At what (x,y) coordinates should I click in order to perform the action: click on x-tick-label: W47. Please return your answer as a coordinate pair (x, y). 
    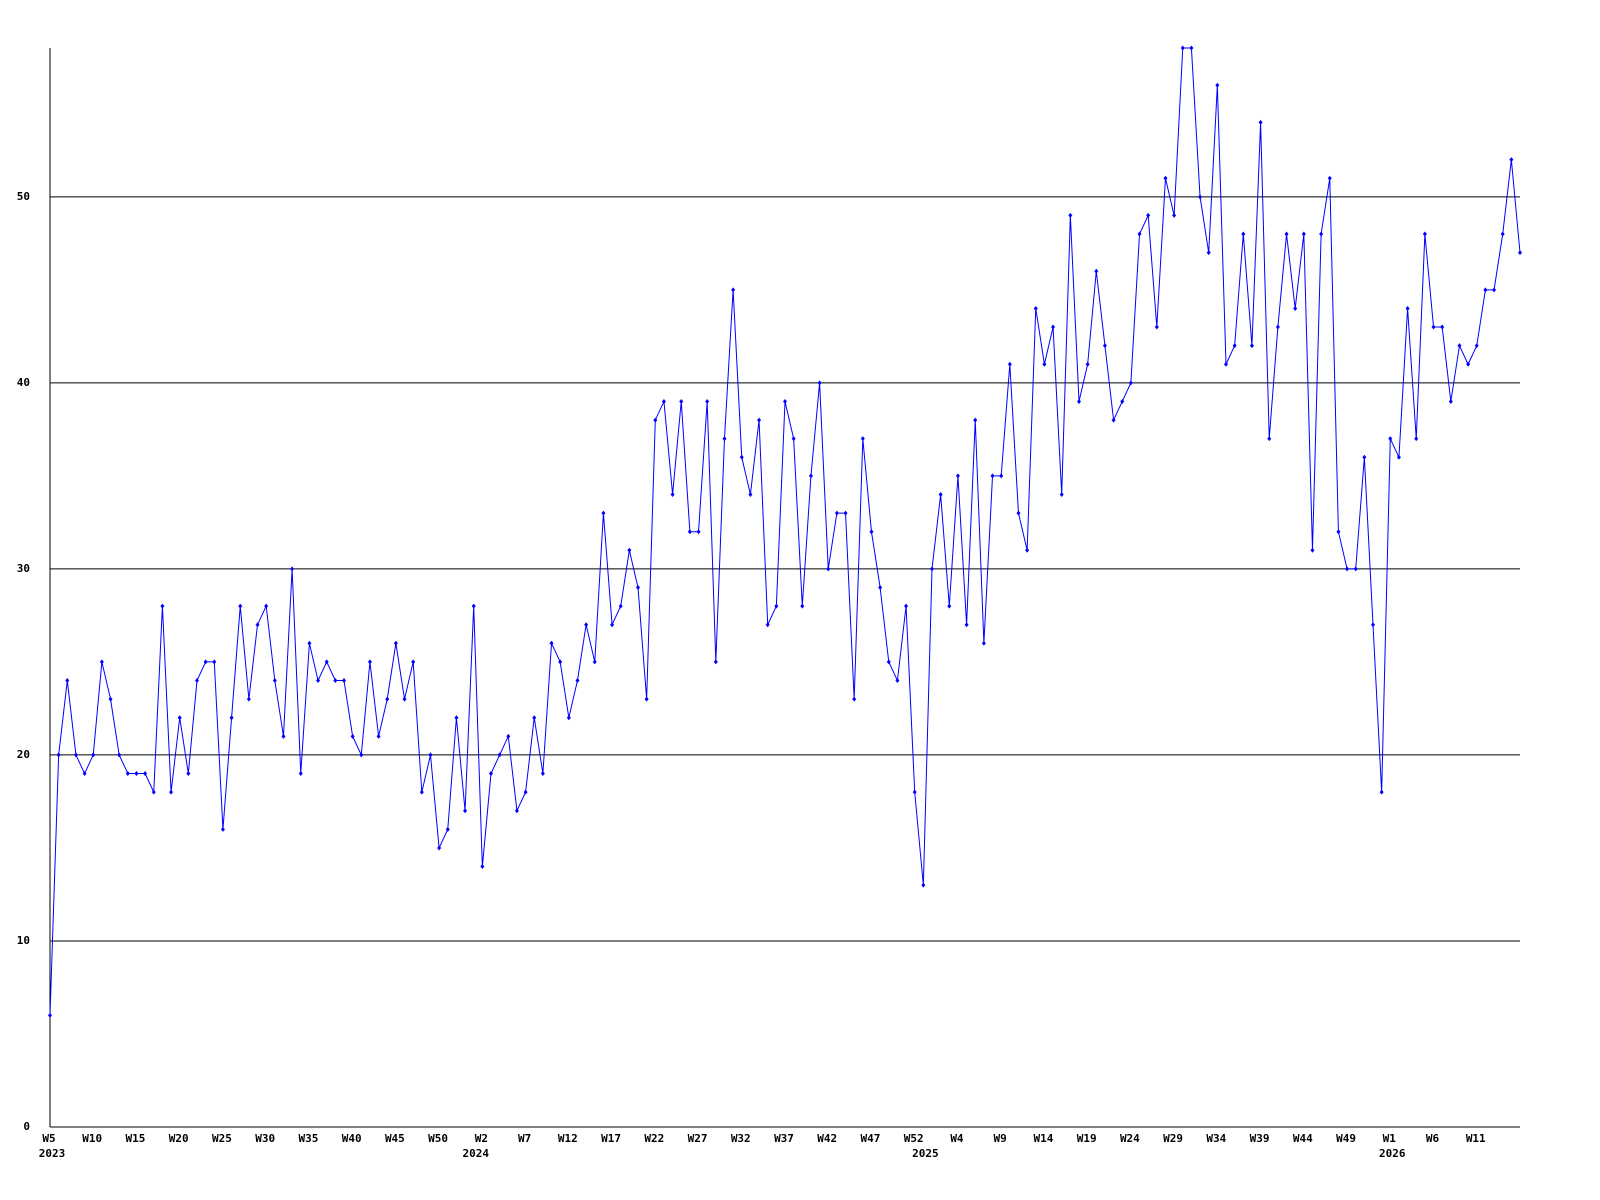
    Looking at the image, I should click on (871, 1138).